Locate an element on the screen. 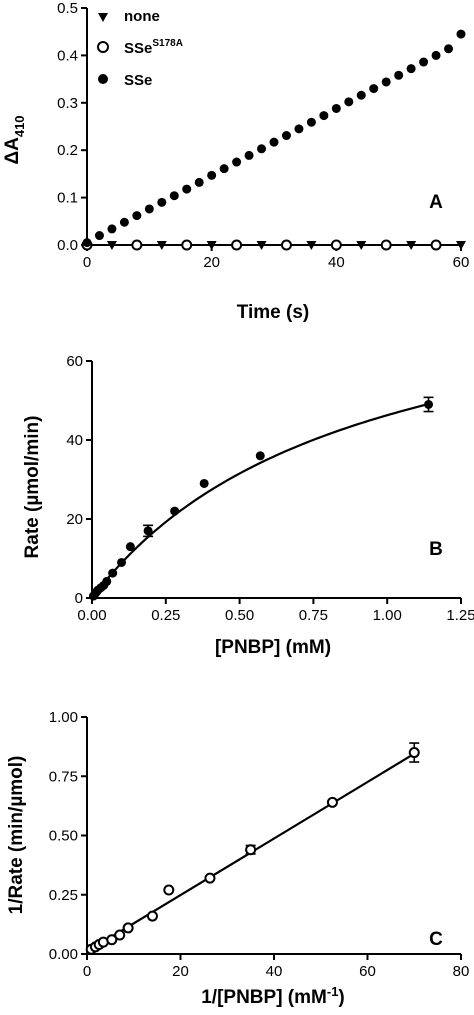 The height and width of the screenshot is (1015, 474). legend-label-sse: SSe is located at coordinates (138, 80).